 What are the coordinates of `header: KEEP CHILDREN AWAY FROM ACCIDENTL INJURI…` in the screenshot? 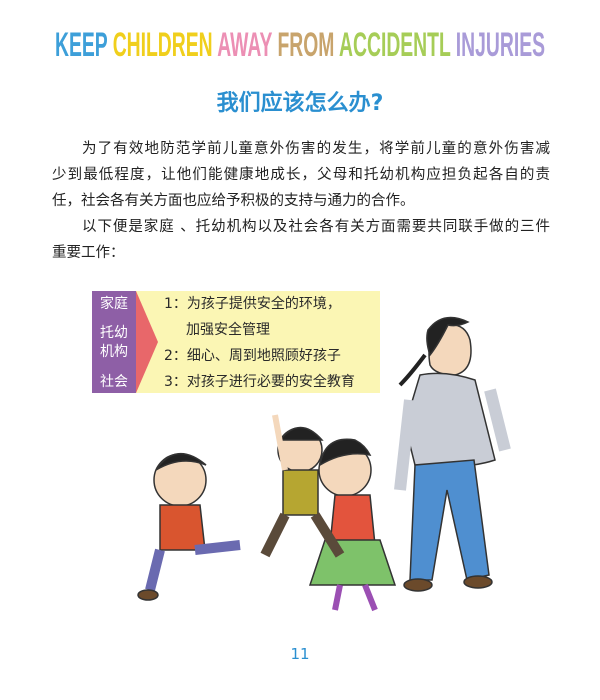 It's located at (300, 45).